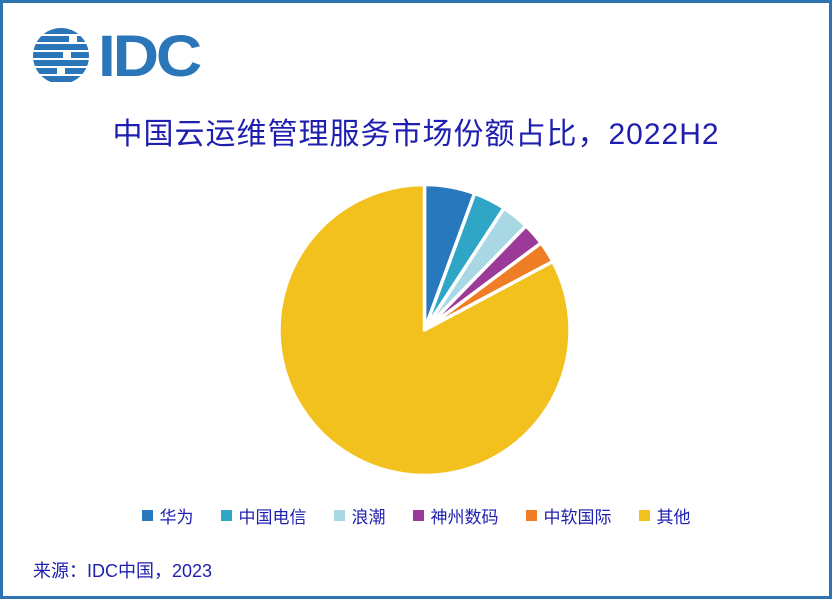  I want to click on legend-label: 中国电信, so click(272, 517).